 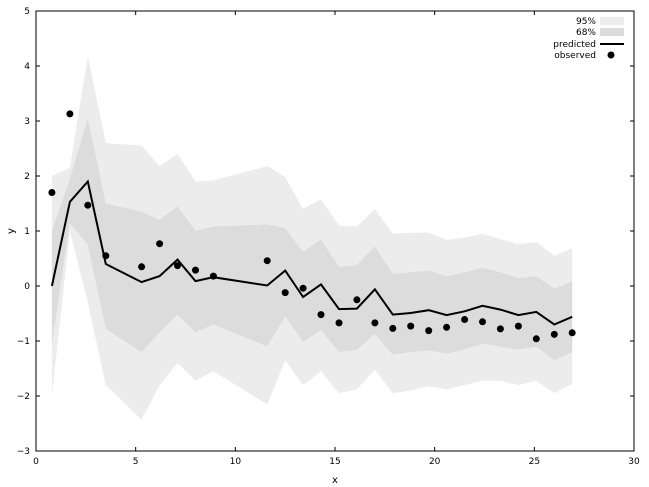 What do you see at coordinates (575, 56) in the screenshot?
I see `legend-label-observed: observed` at bounding box center [575, 56].